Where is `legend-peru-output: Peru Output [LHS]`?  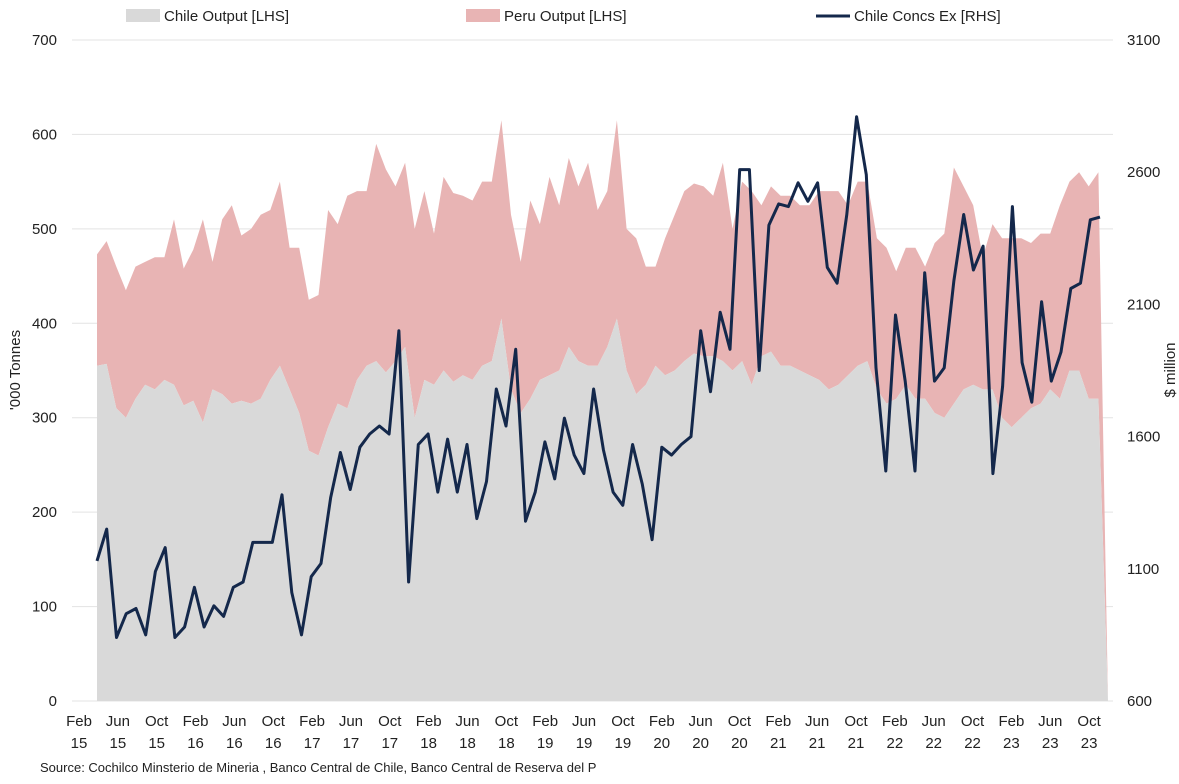 legend-peru-output: Peru Output [LHS] is located at coordinates (546, 16).